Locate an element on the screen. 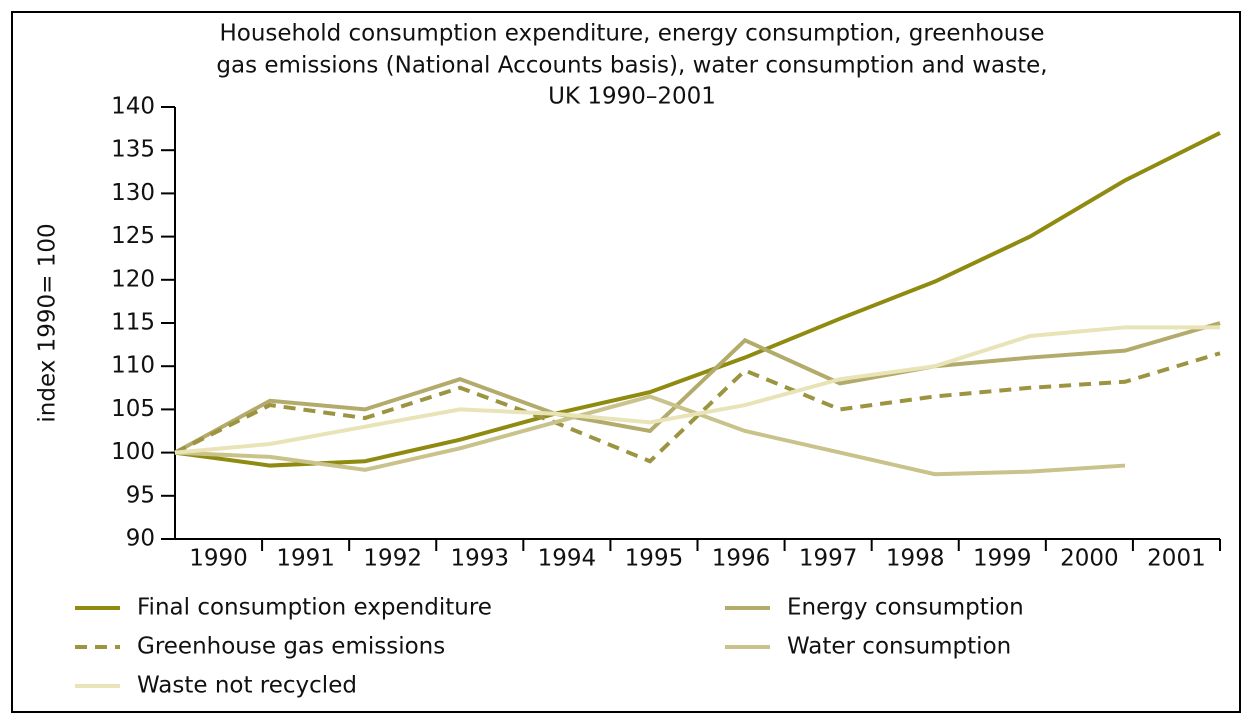 The height and width of the screenshot is (720, 1251). y-tick-label: 110 is located at coordinates (133, 366).